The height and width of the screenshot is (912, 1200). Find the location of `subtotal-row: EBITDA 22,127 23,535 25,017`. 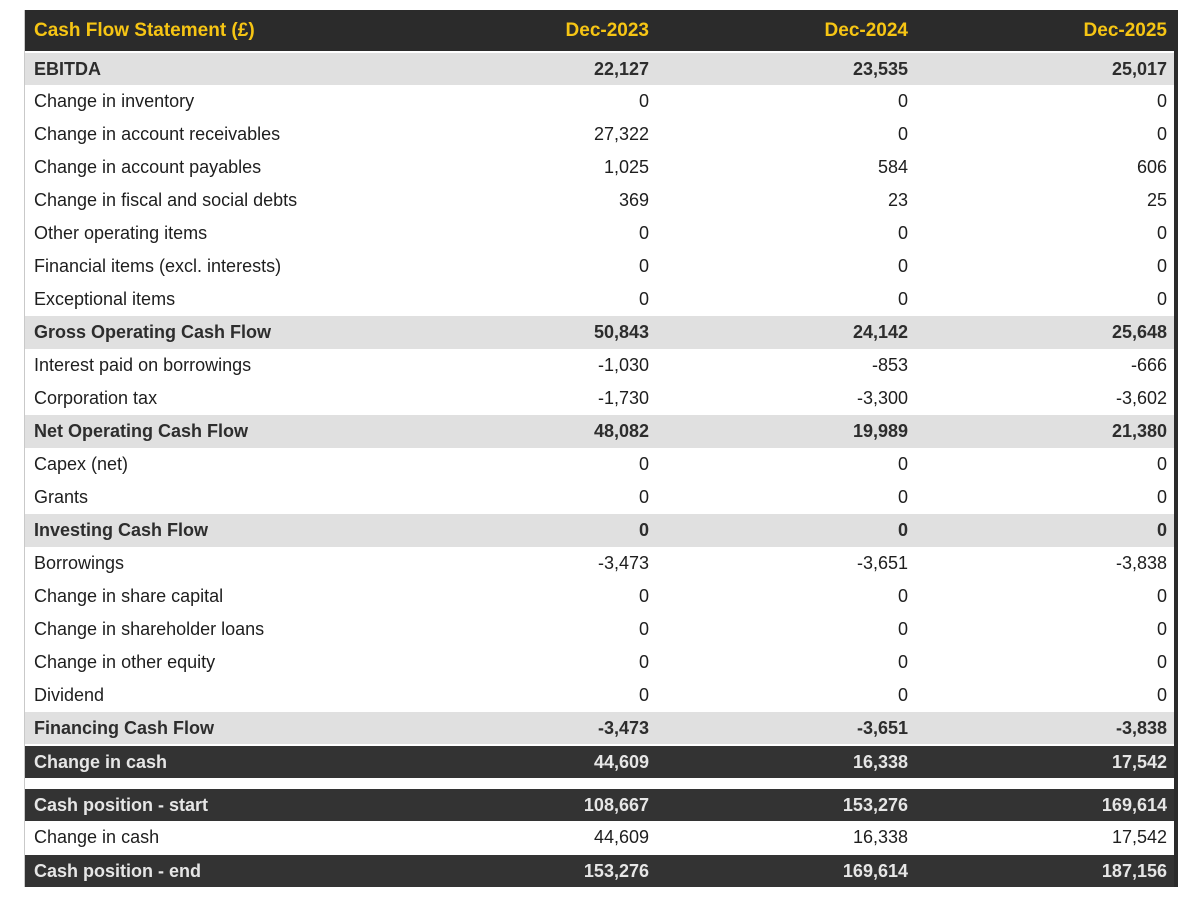

subtotal-row: EBITDA 22,127 23,535 25,017 is located at coordinates (599, 68).